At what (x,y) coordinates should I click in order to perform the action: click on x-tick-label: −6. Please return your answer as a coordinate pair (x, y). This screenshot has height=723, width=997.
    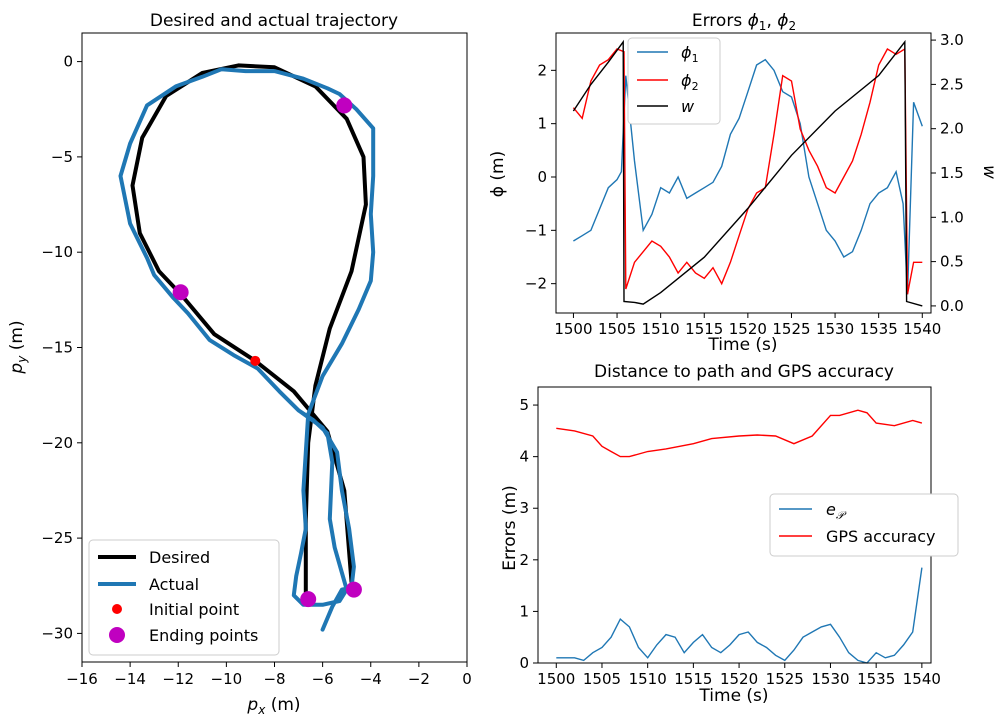
    Looking at the image, I should click on (323, 679).